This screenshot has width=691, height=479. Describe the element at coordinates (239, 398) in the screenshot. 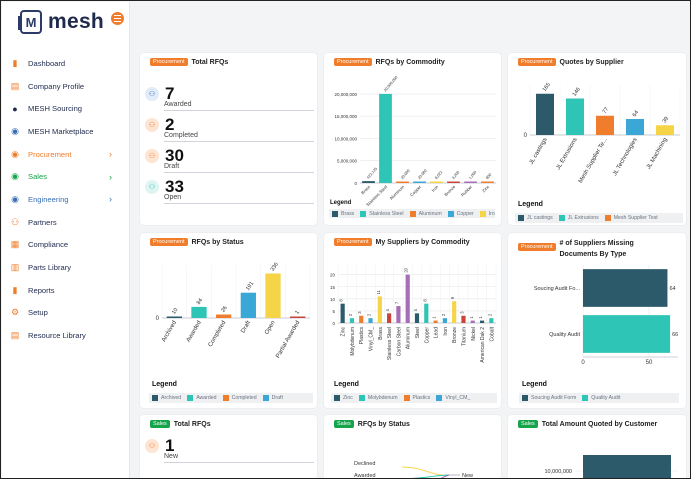

I see `legend-item: Completed` at that location.